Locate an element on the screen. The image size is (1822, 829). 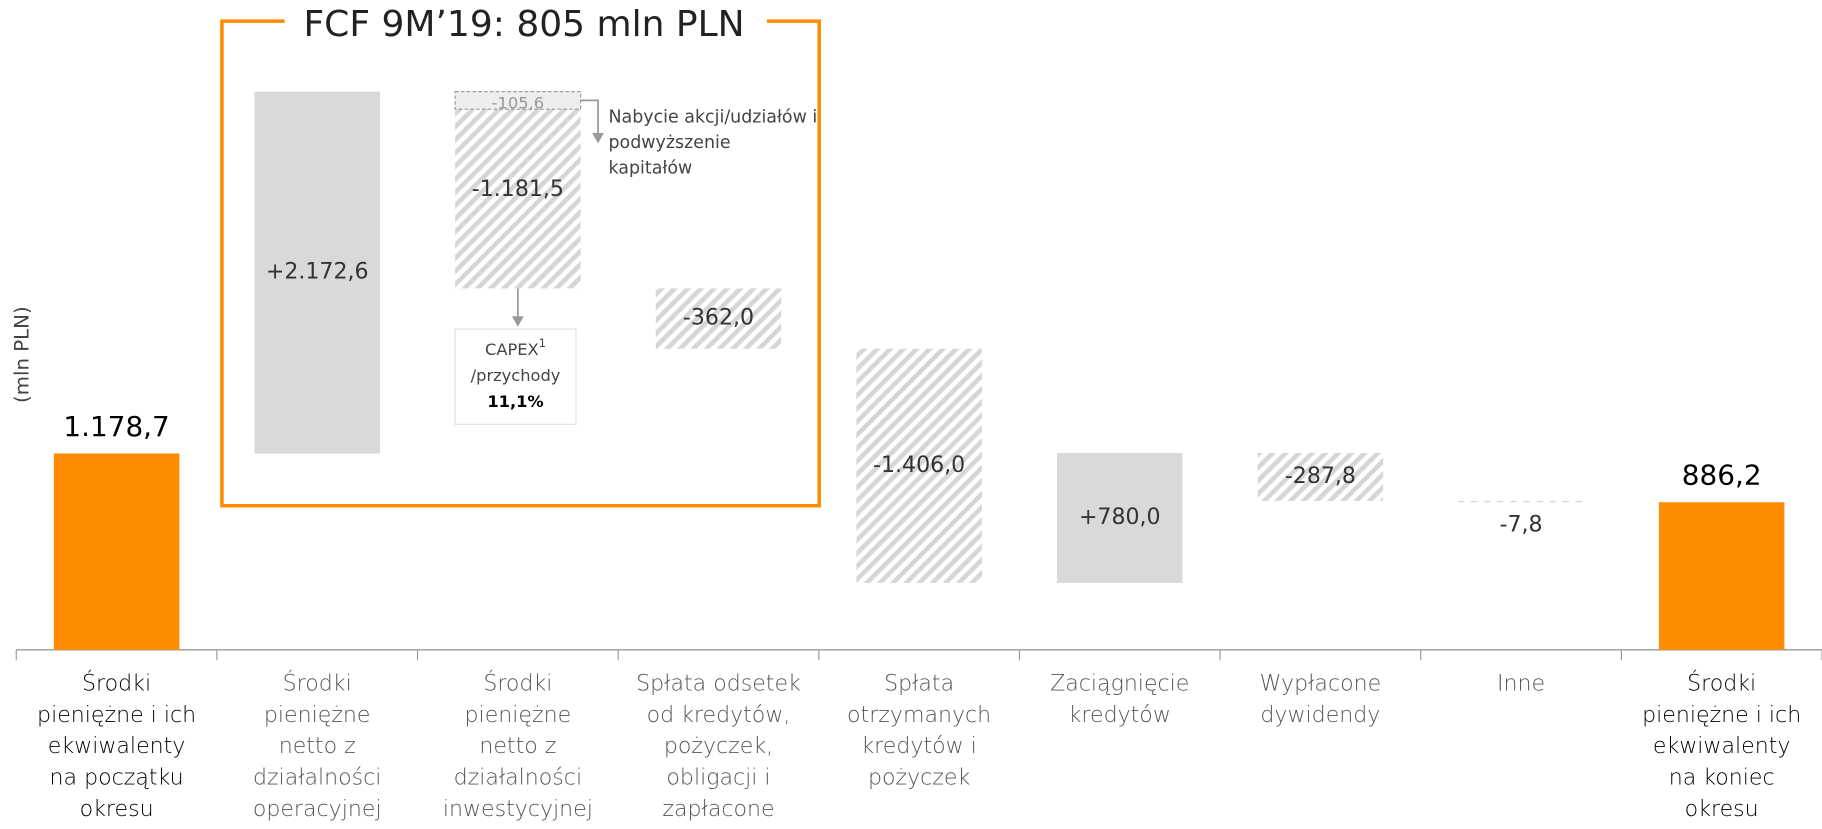
x-tick-label: Inne is located at coordinates (1521, 683).